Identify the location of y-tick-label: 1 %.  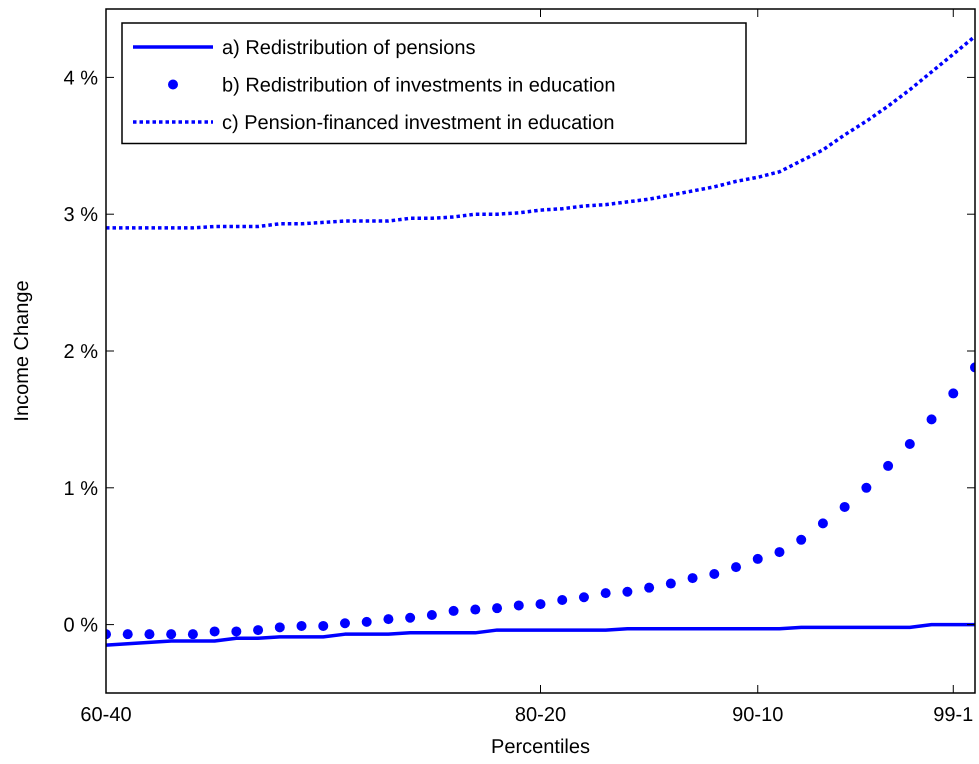
(81, 489).